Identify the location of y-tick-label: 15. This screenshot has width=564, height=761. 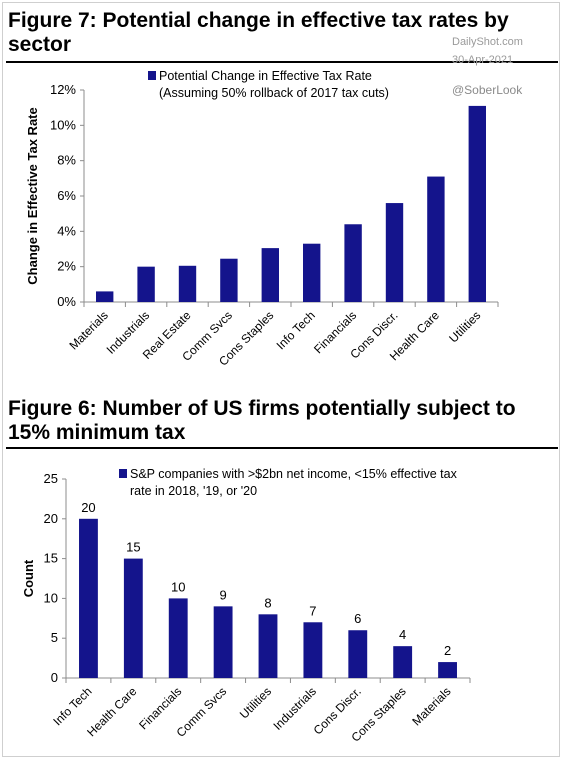
(51, 558).